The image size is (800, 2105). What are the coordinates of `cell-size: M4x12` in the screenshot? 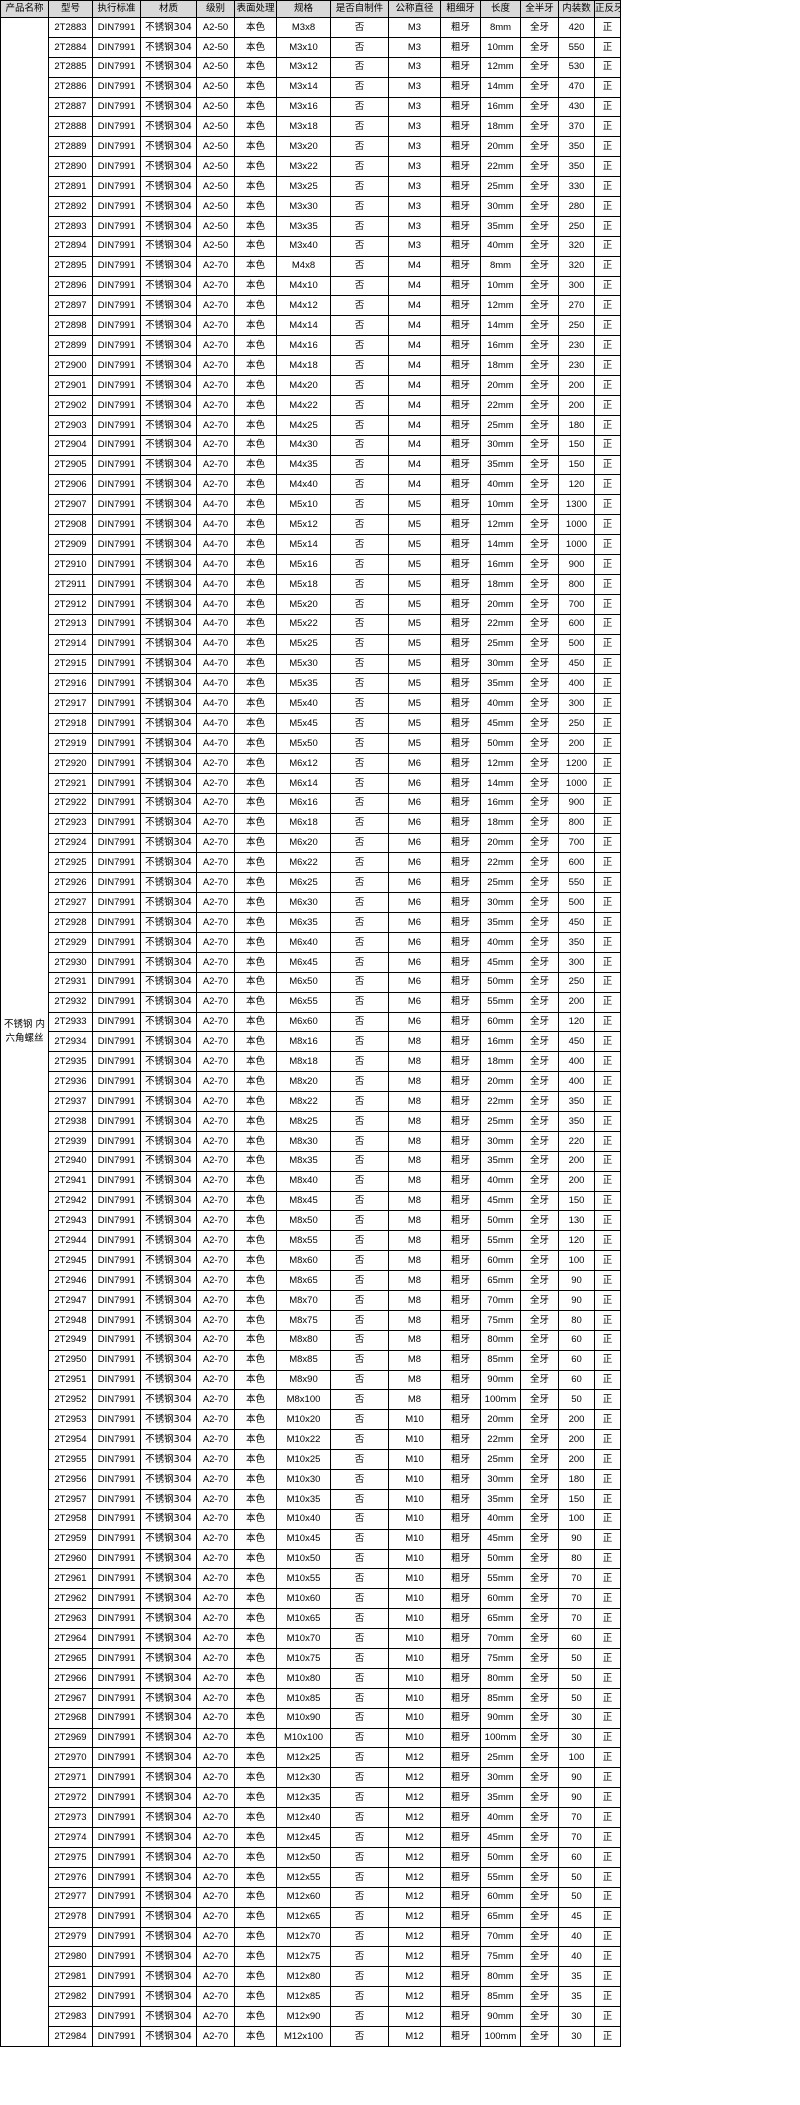 It's located at (303, 306).